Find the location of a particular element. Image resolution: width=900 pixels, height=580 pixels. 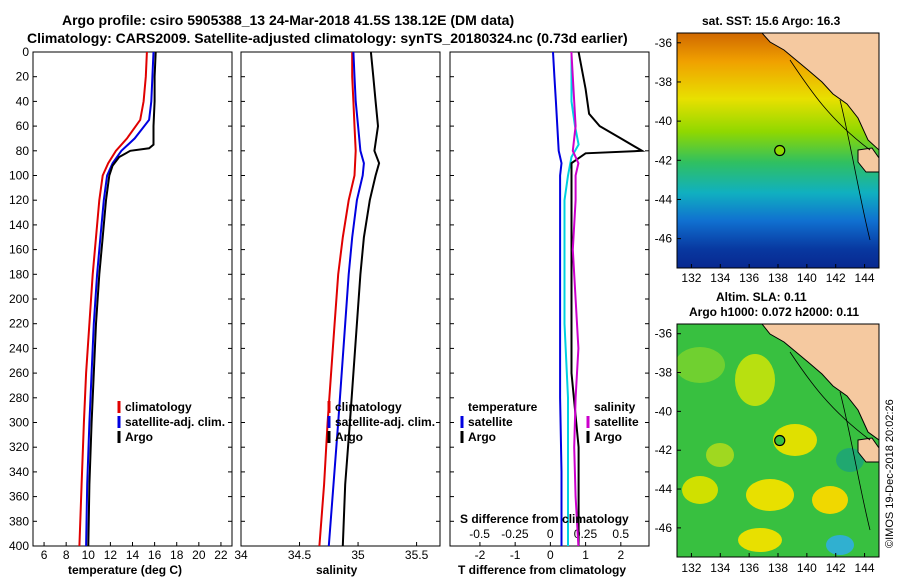

temperature-tick-label: 16 is located at coordinates (155, 555).